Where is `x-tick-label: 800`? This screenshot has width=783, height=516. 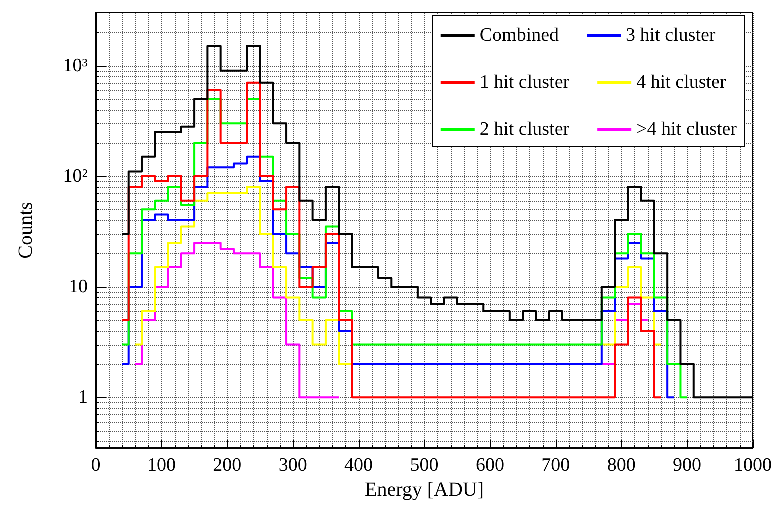 x-tick-label: 800 is located at coordinates (621, 465).